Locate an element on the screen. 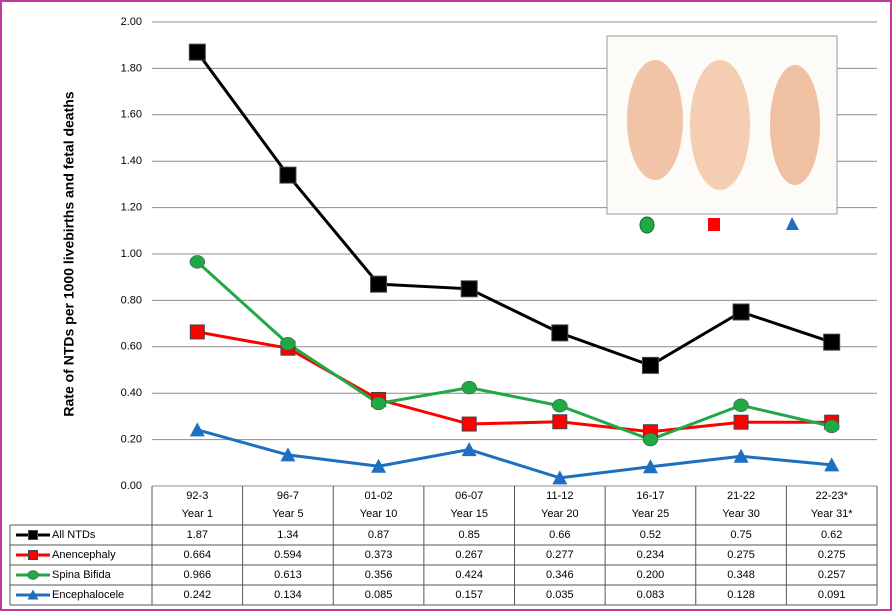  table-value: 0.75 is located at coordinates (740, 535).